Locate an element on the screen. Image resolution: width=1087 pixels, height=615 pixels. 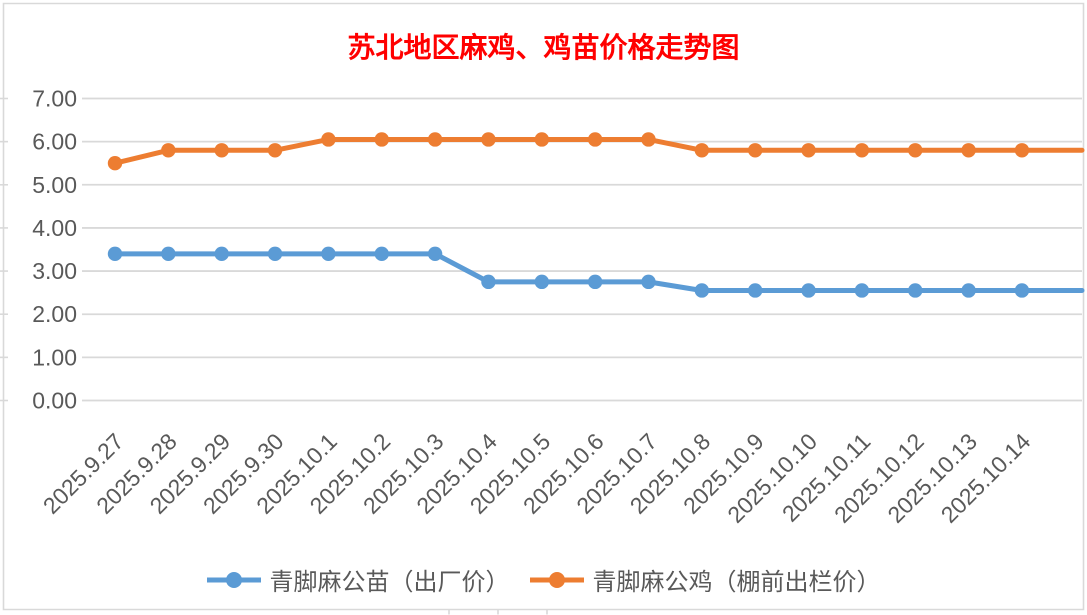
y-axis-label: 6.00 is located at coordinates (54, 142).